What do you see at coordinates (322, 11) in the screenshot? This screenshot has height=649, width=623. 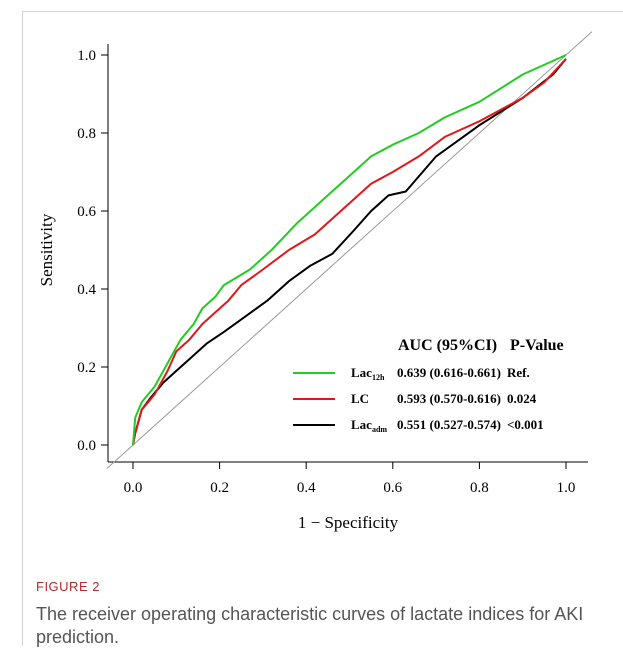 I see `top-divider` at bounding box center [322, 11].